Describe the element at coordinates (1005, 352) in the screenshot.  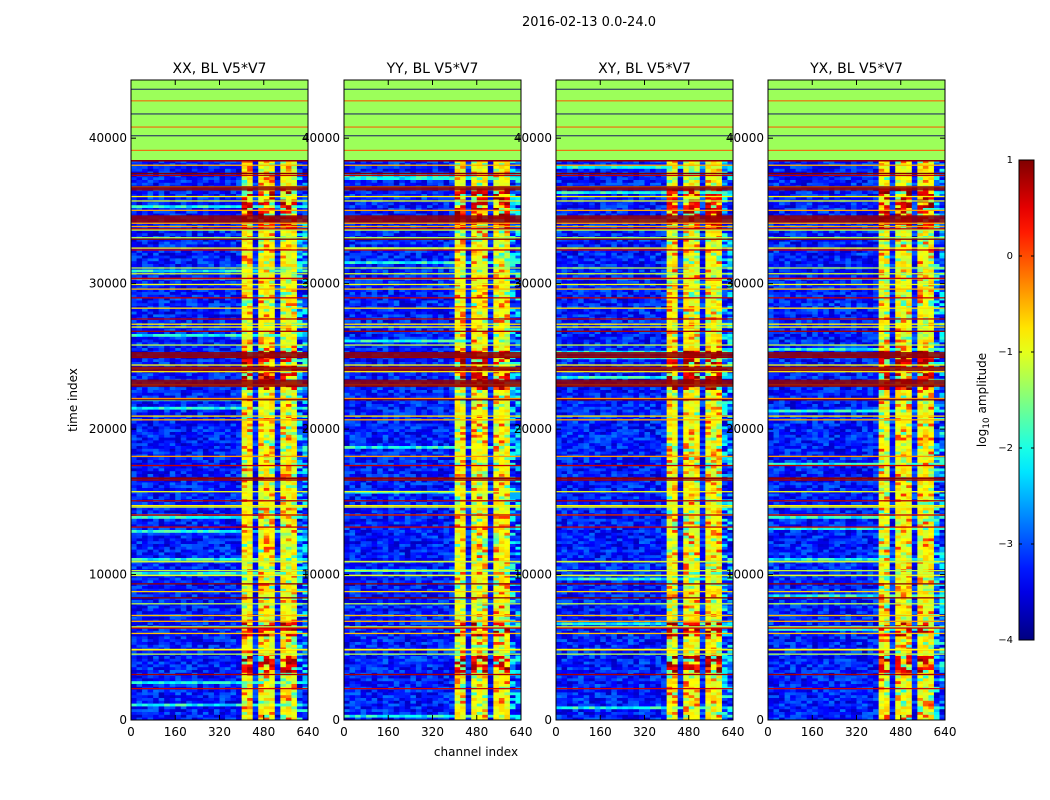
I see `colorbar-tick-label: −1` at that location.